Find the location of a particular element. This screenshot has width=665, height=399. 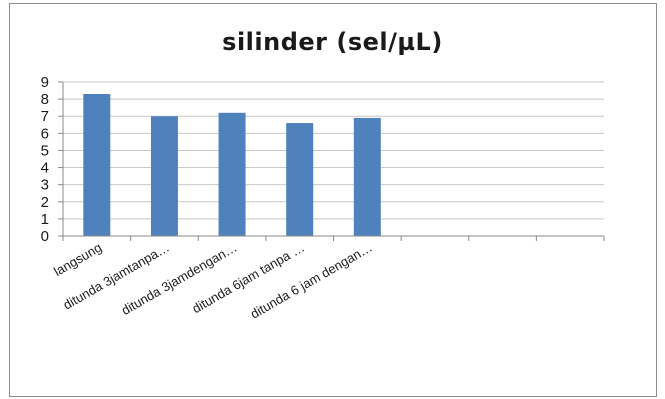

y-tick-label: 9 is located at coordinates (45, 82).